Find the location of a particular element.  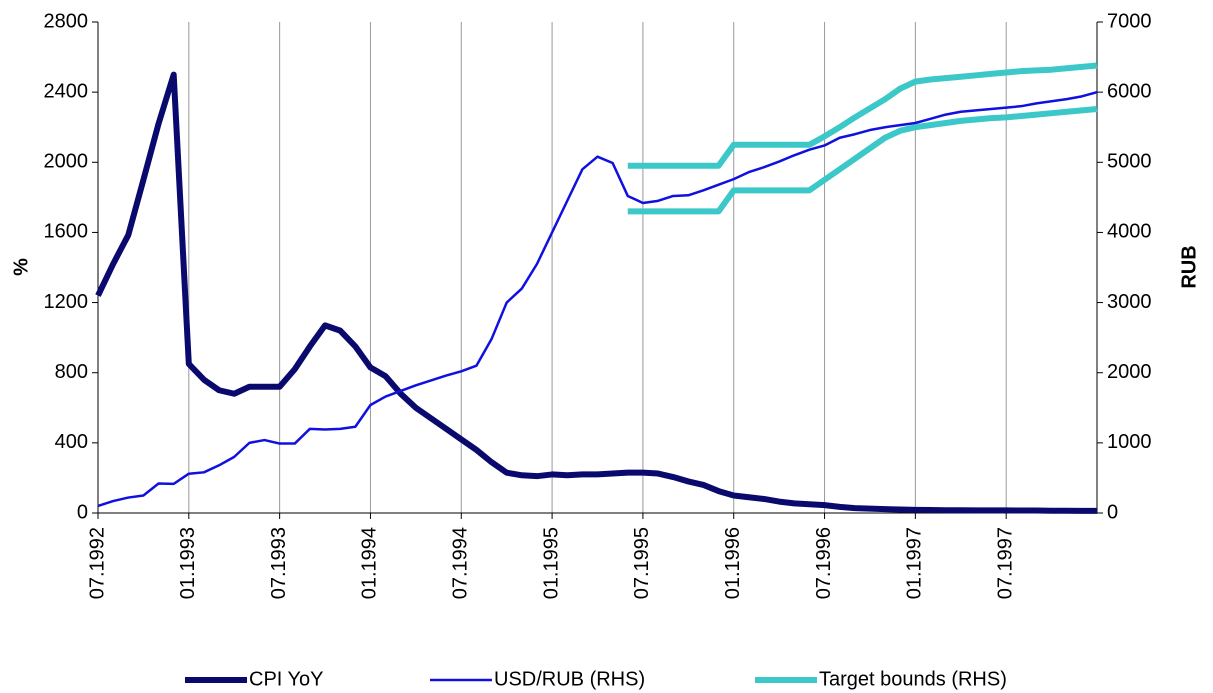

y2-tick-label: 6000 is located at coordinates (1129, 91).